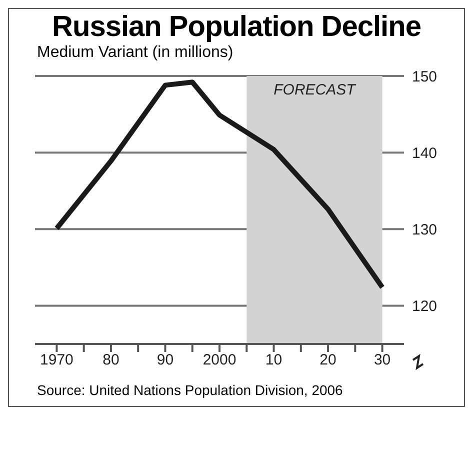 The width and height of the screenshot is (473, 455). I want to click on x-tick-label: 20, so click(328, 360).